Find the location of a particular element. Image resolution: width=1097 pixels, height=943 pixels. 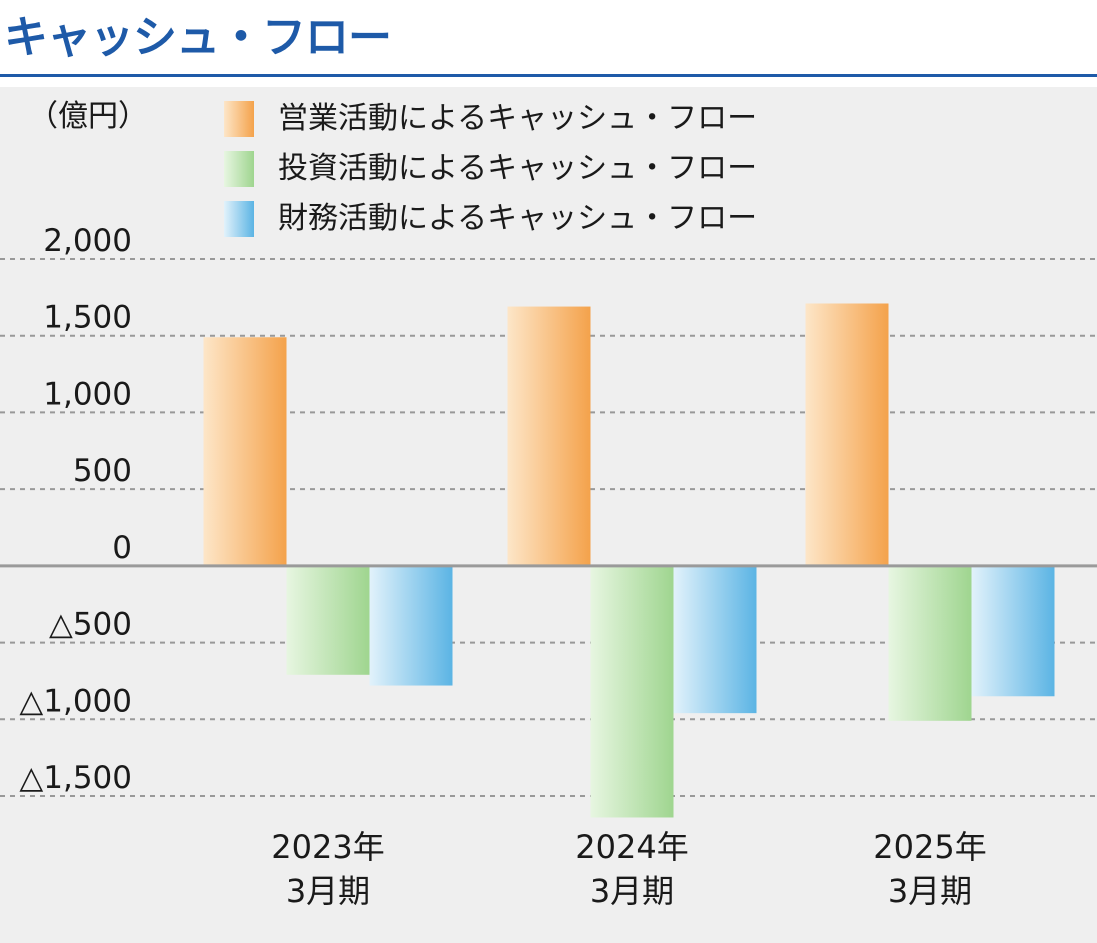

y-tick-label: 2,000 is located at coordinates (87, 241).